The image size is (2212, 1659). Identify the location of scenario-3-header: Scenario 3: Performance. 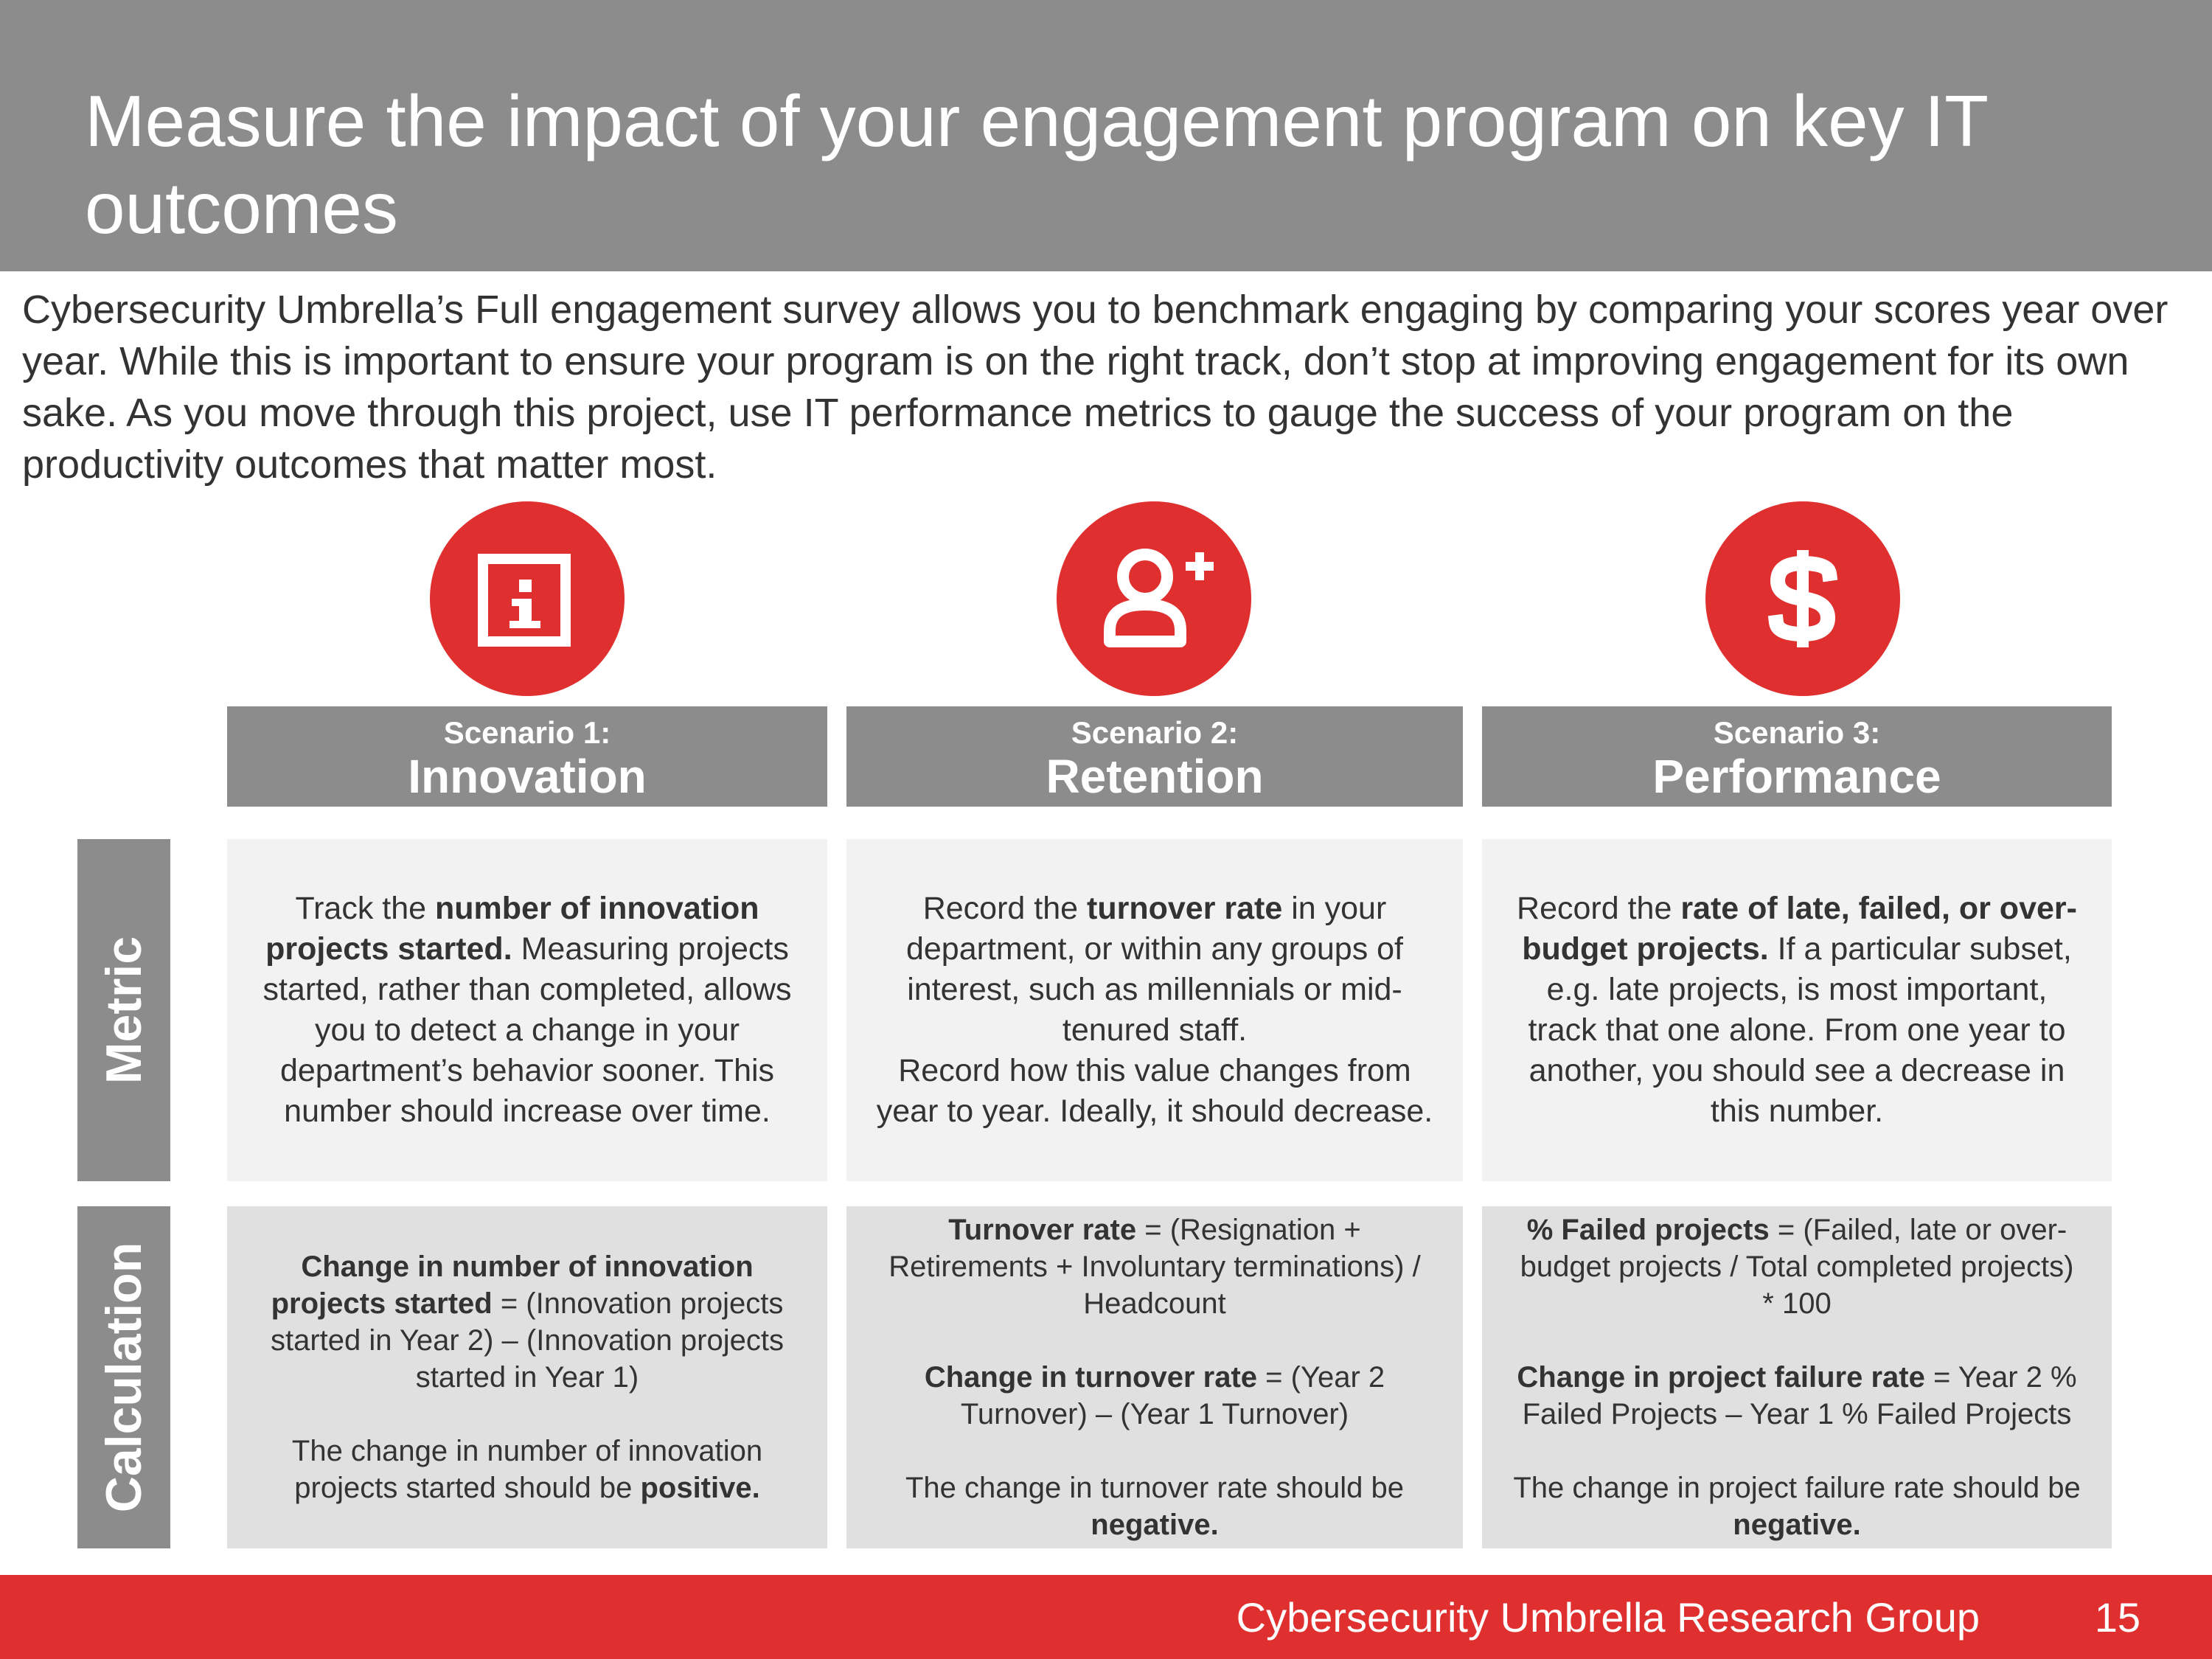
(1797, 756).